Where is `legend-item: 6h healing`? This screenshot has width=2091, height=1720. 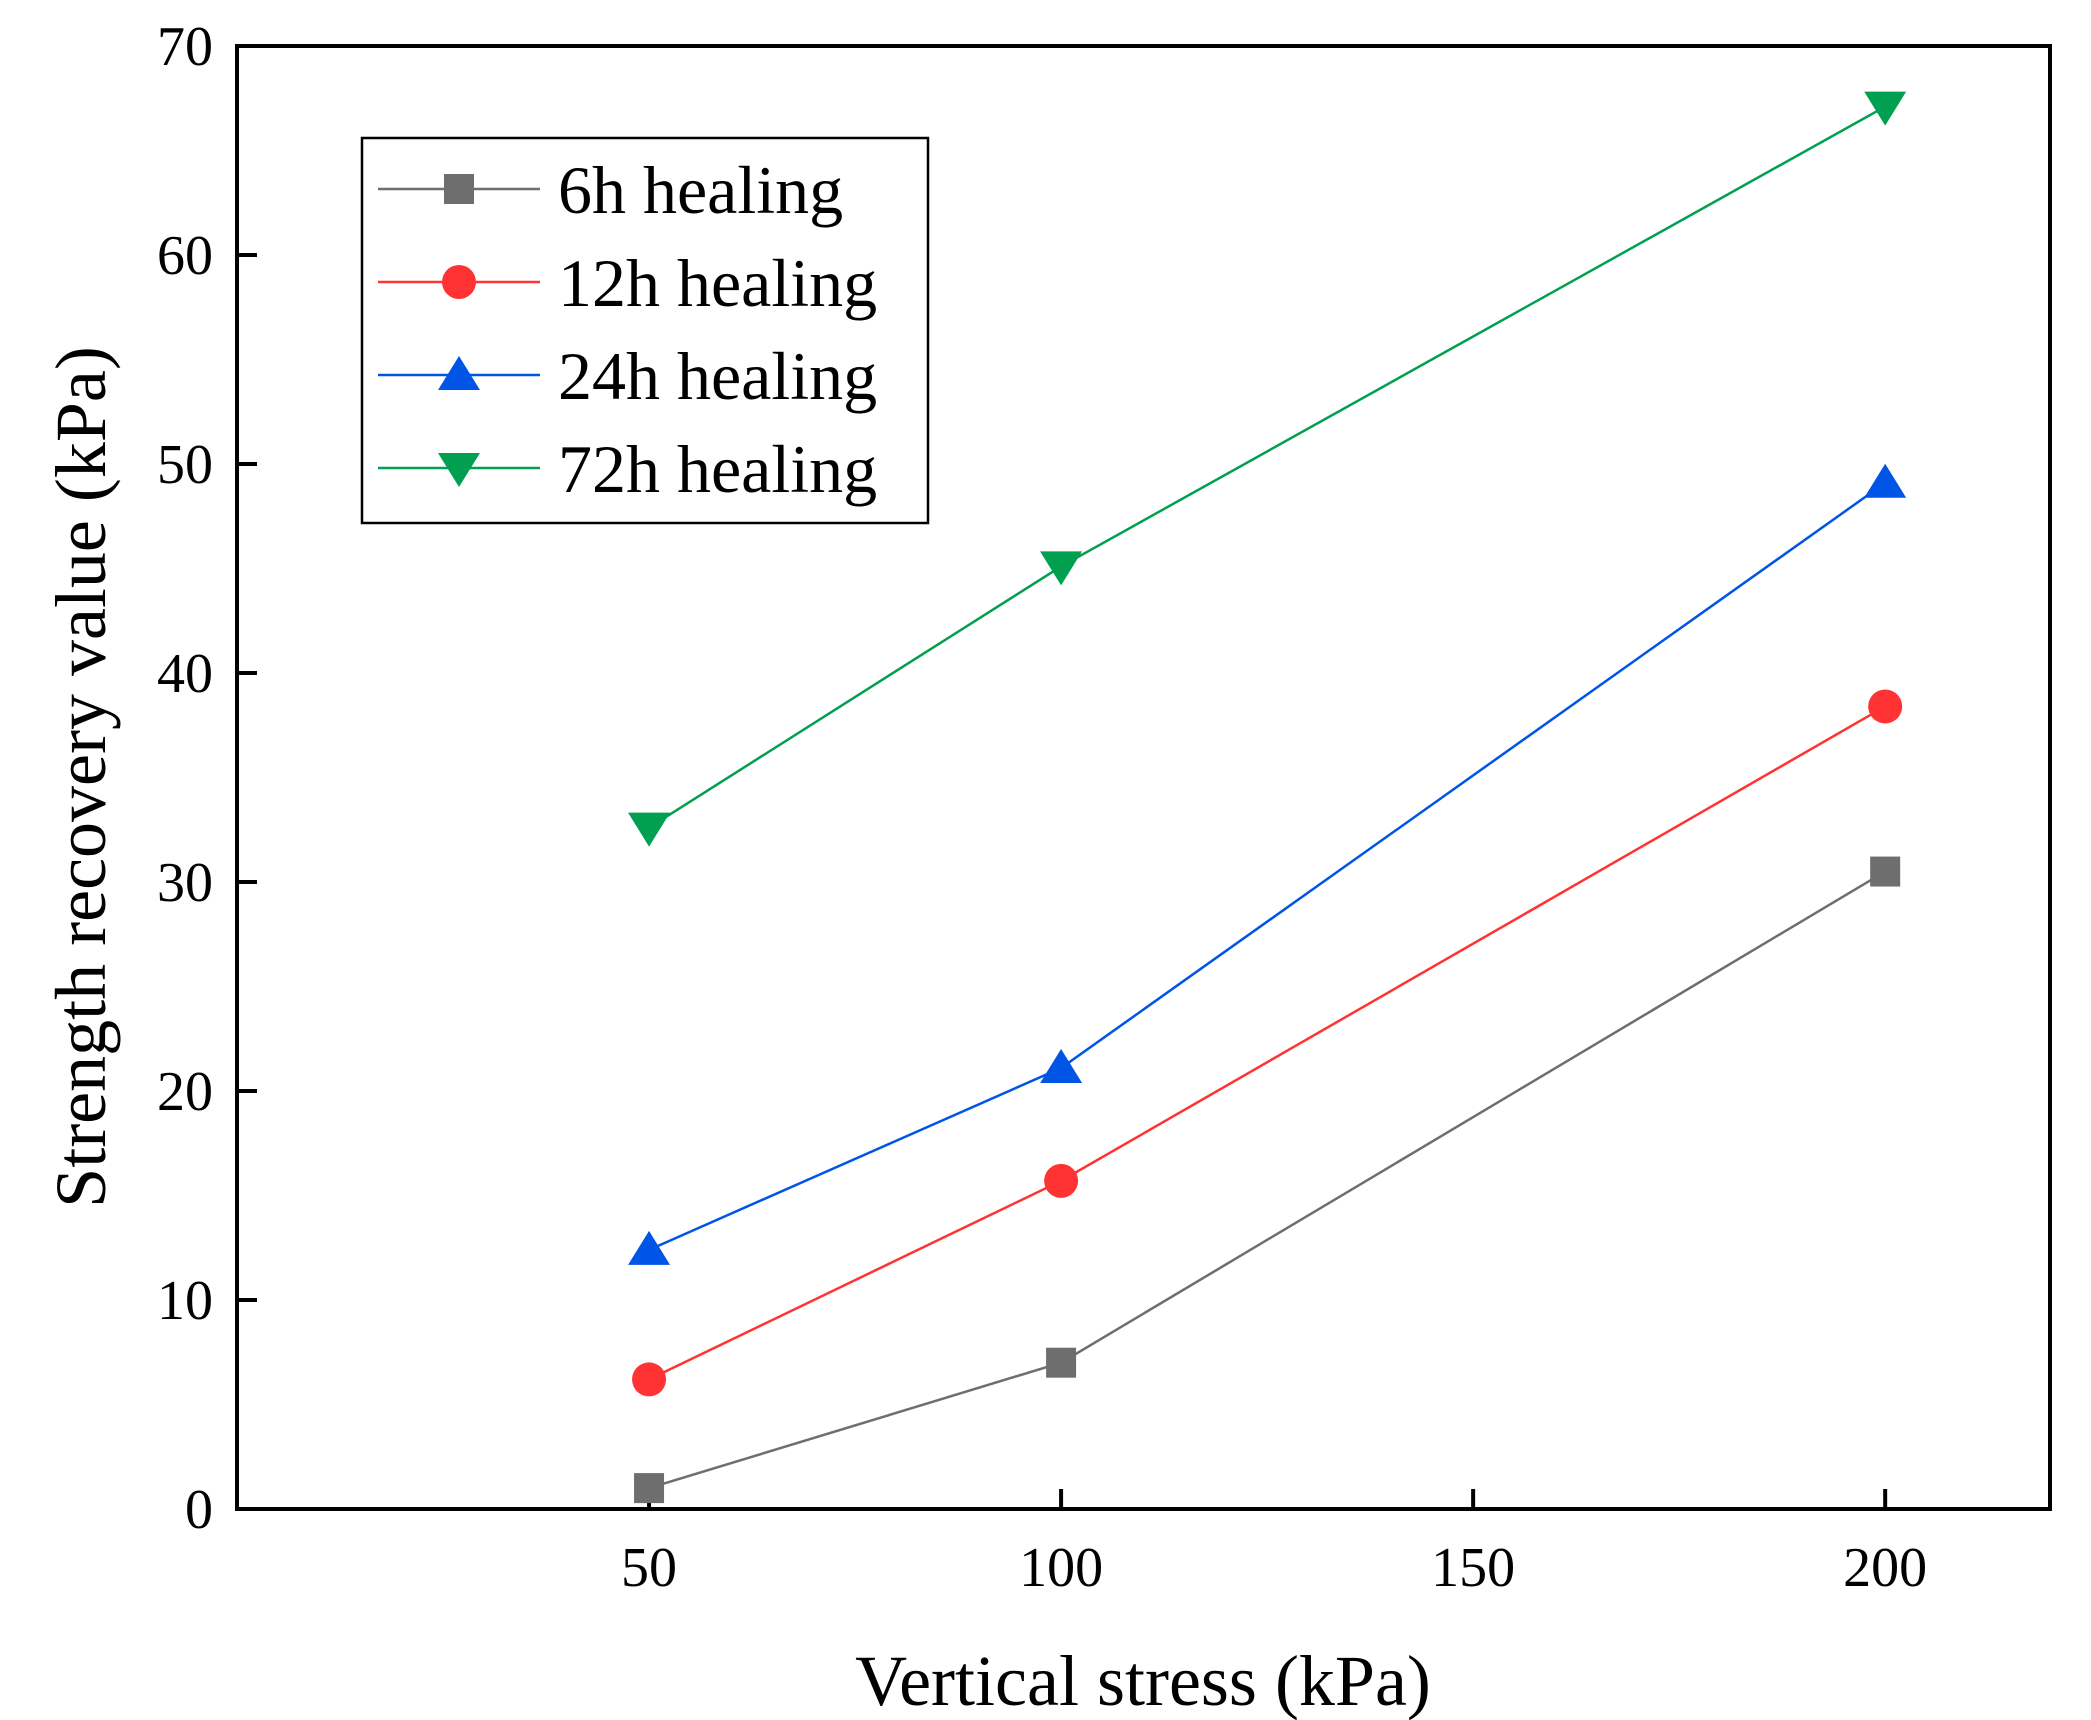
legend-item: 6h healing is located at coordinates (610, 190).